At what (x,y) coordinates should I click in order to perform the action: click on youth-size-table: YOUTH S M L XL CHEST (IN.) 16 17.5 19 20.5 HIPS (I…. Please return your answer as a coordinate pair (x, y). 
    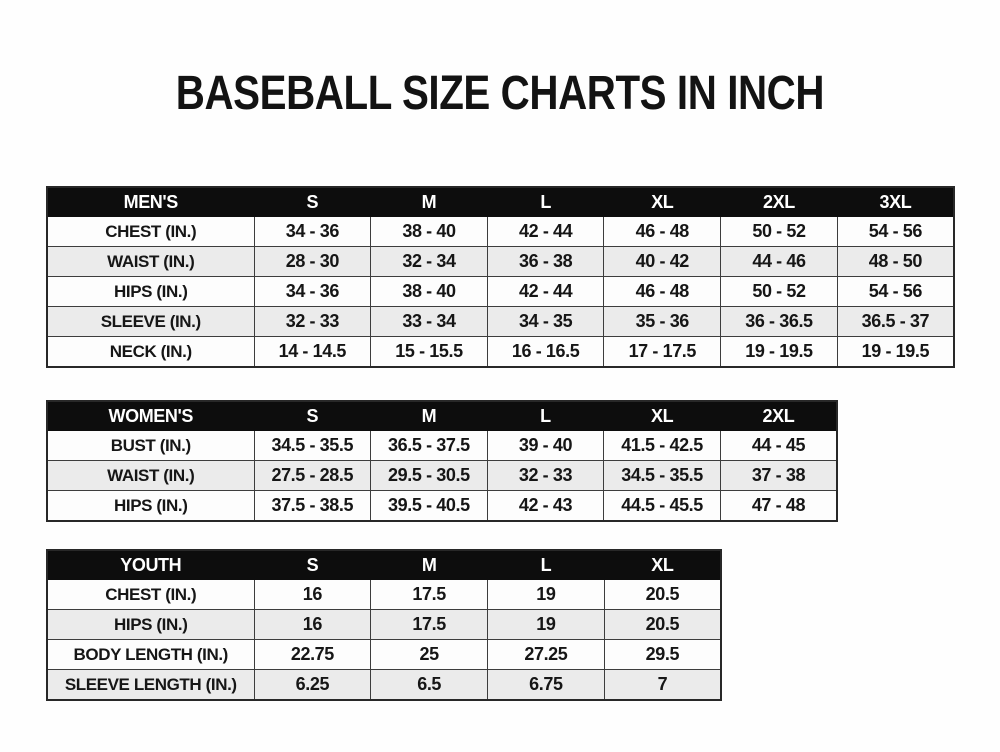
    Looking at the image, I should click on (384, 625).